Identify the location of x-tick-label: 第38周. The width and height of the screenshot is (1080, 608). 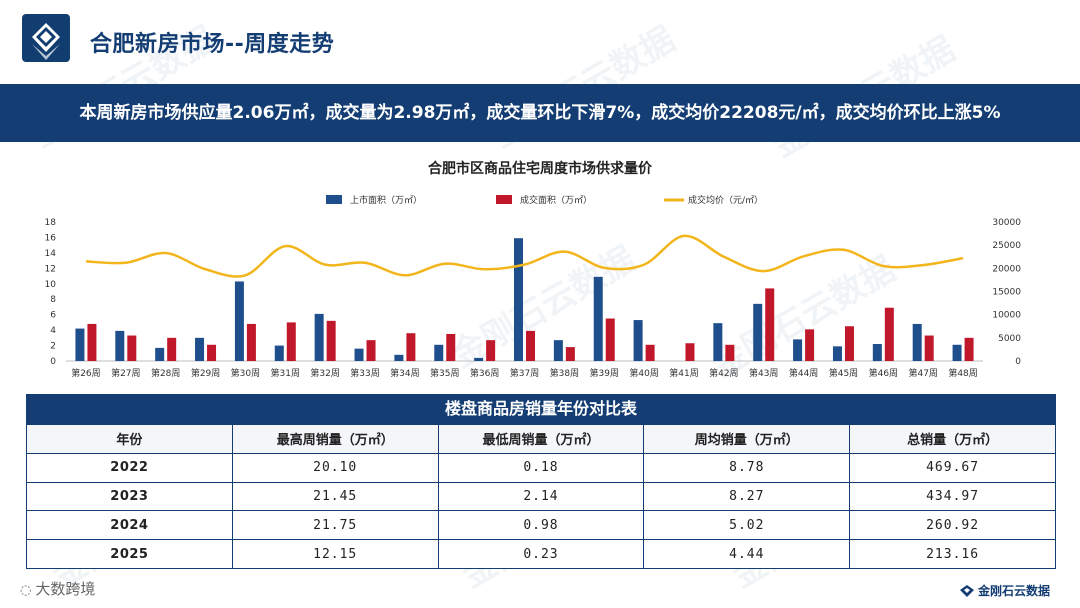
(564, 373).